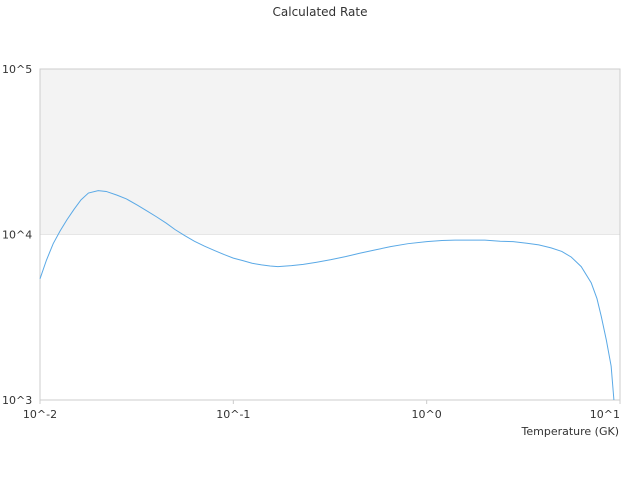  What do you see at coordinates (320, 12) in the screenshot?
I see `chart-title: Calculated Rate` at bounding box center [320, 12].